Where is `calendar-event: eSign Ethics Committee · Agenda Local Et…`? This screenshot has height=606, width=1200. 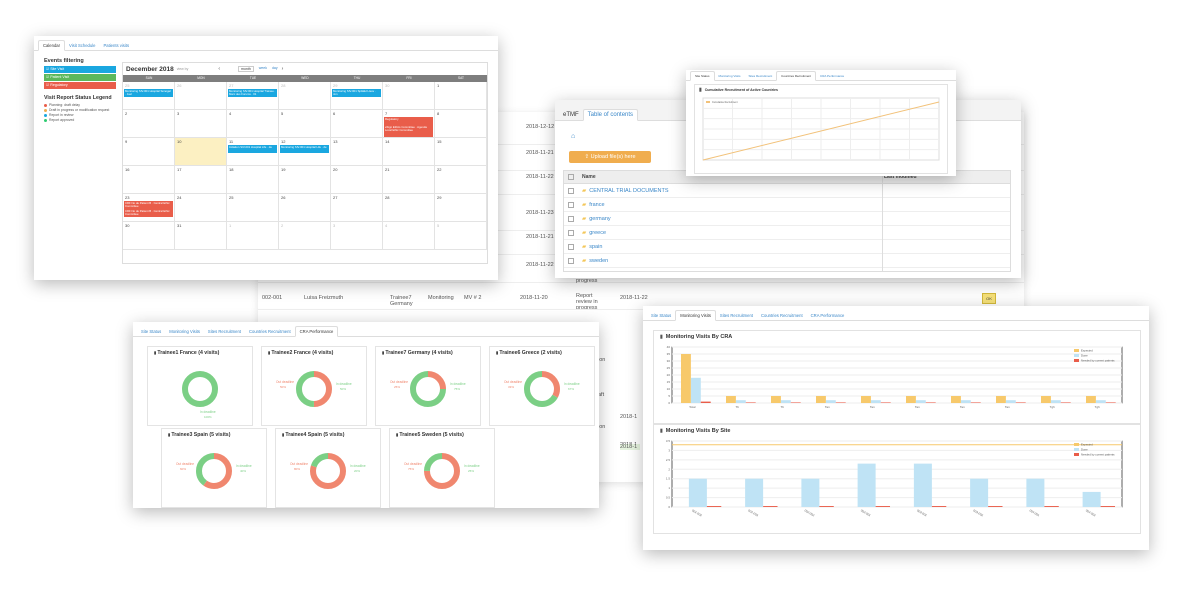
calendar-event: eSign Ethics Committee · Agenda Local Et… is located at coordinates (408, 131).